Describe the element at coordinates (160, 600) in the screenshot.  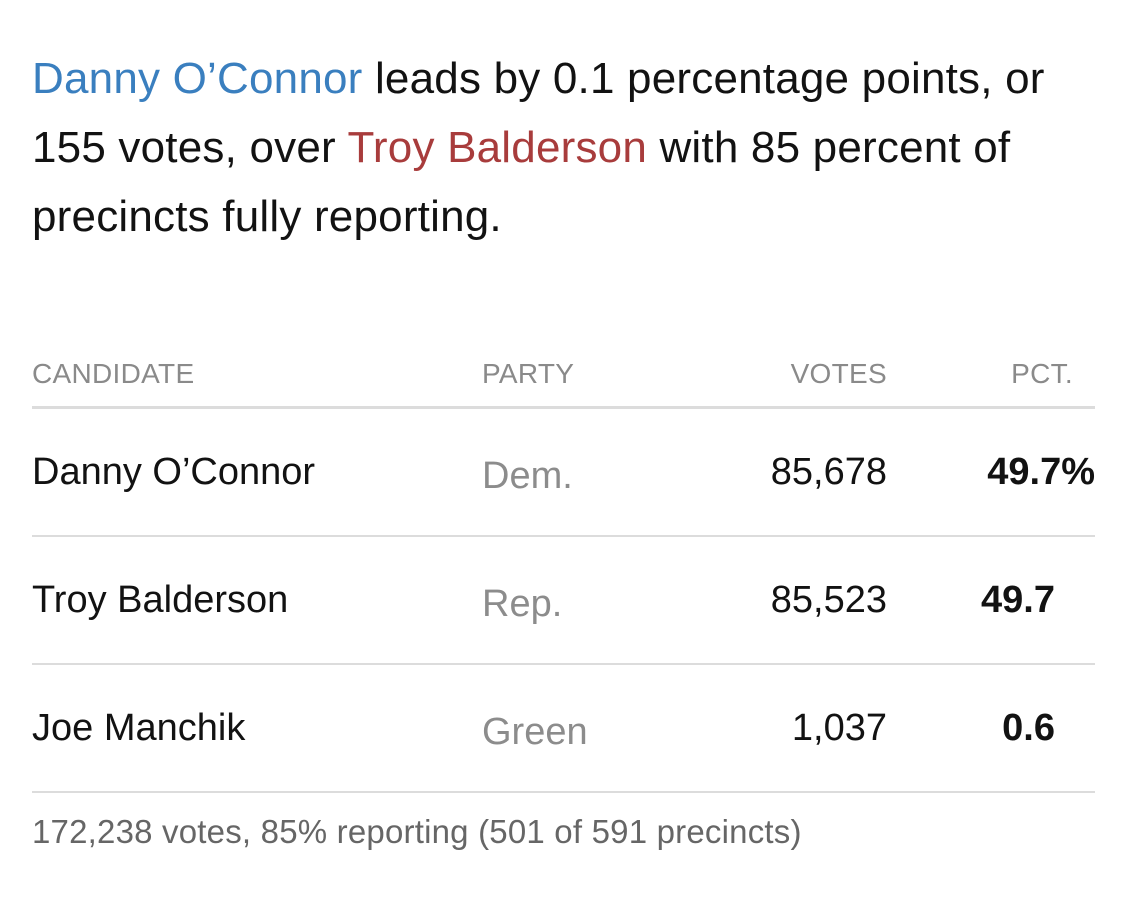
I see `candidate-name: Troy Balderson` at that location.